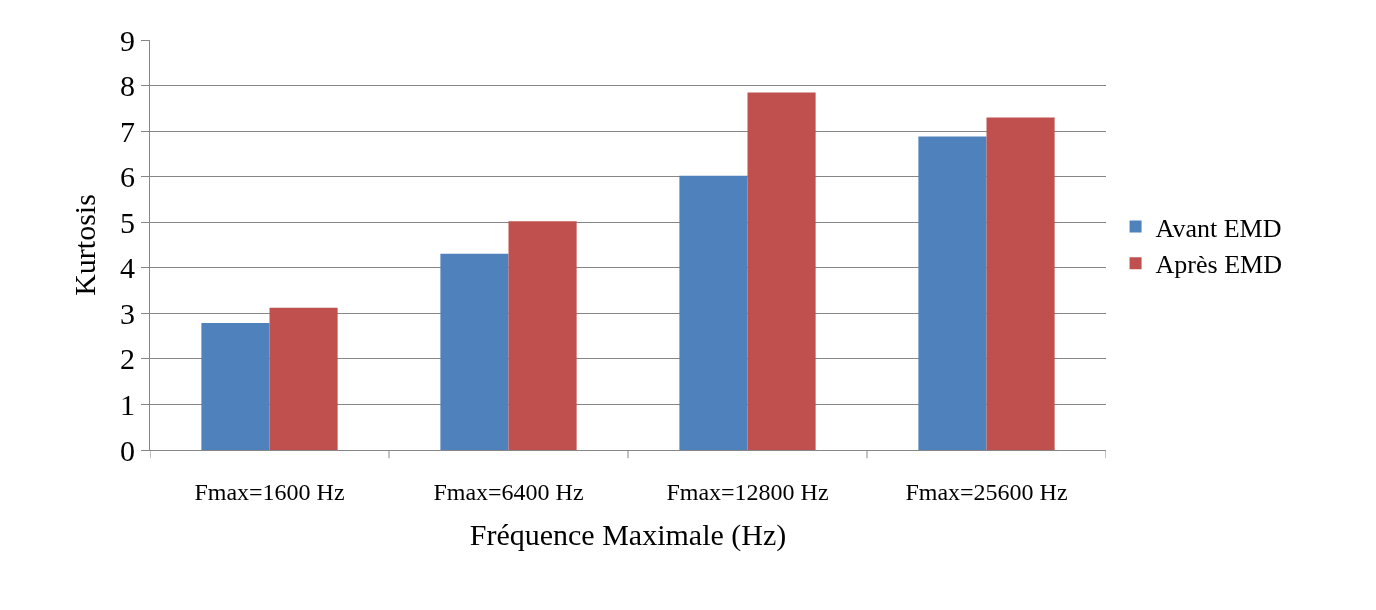  What do you see at coordinates (127, 268) in the screenshot?
I see `y-tick-label: 4` at bounding box center [127, 268].